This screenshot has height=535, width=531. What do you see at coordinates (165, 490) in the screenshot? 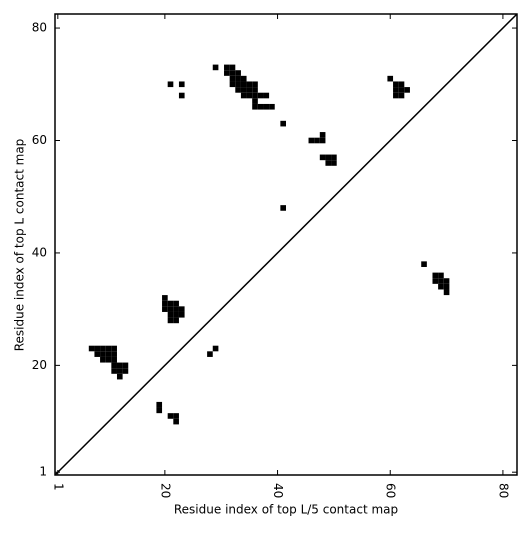
I see `x-tick-label: 20` at bounding box center [165, 490].